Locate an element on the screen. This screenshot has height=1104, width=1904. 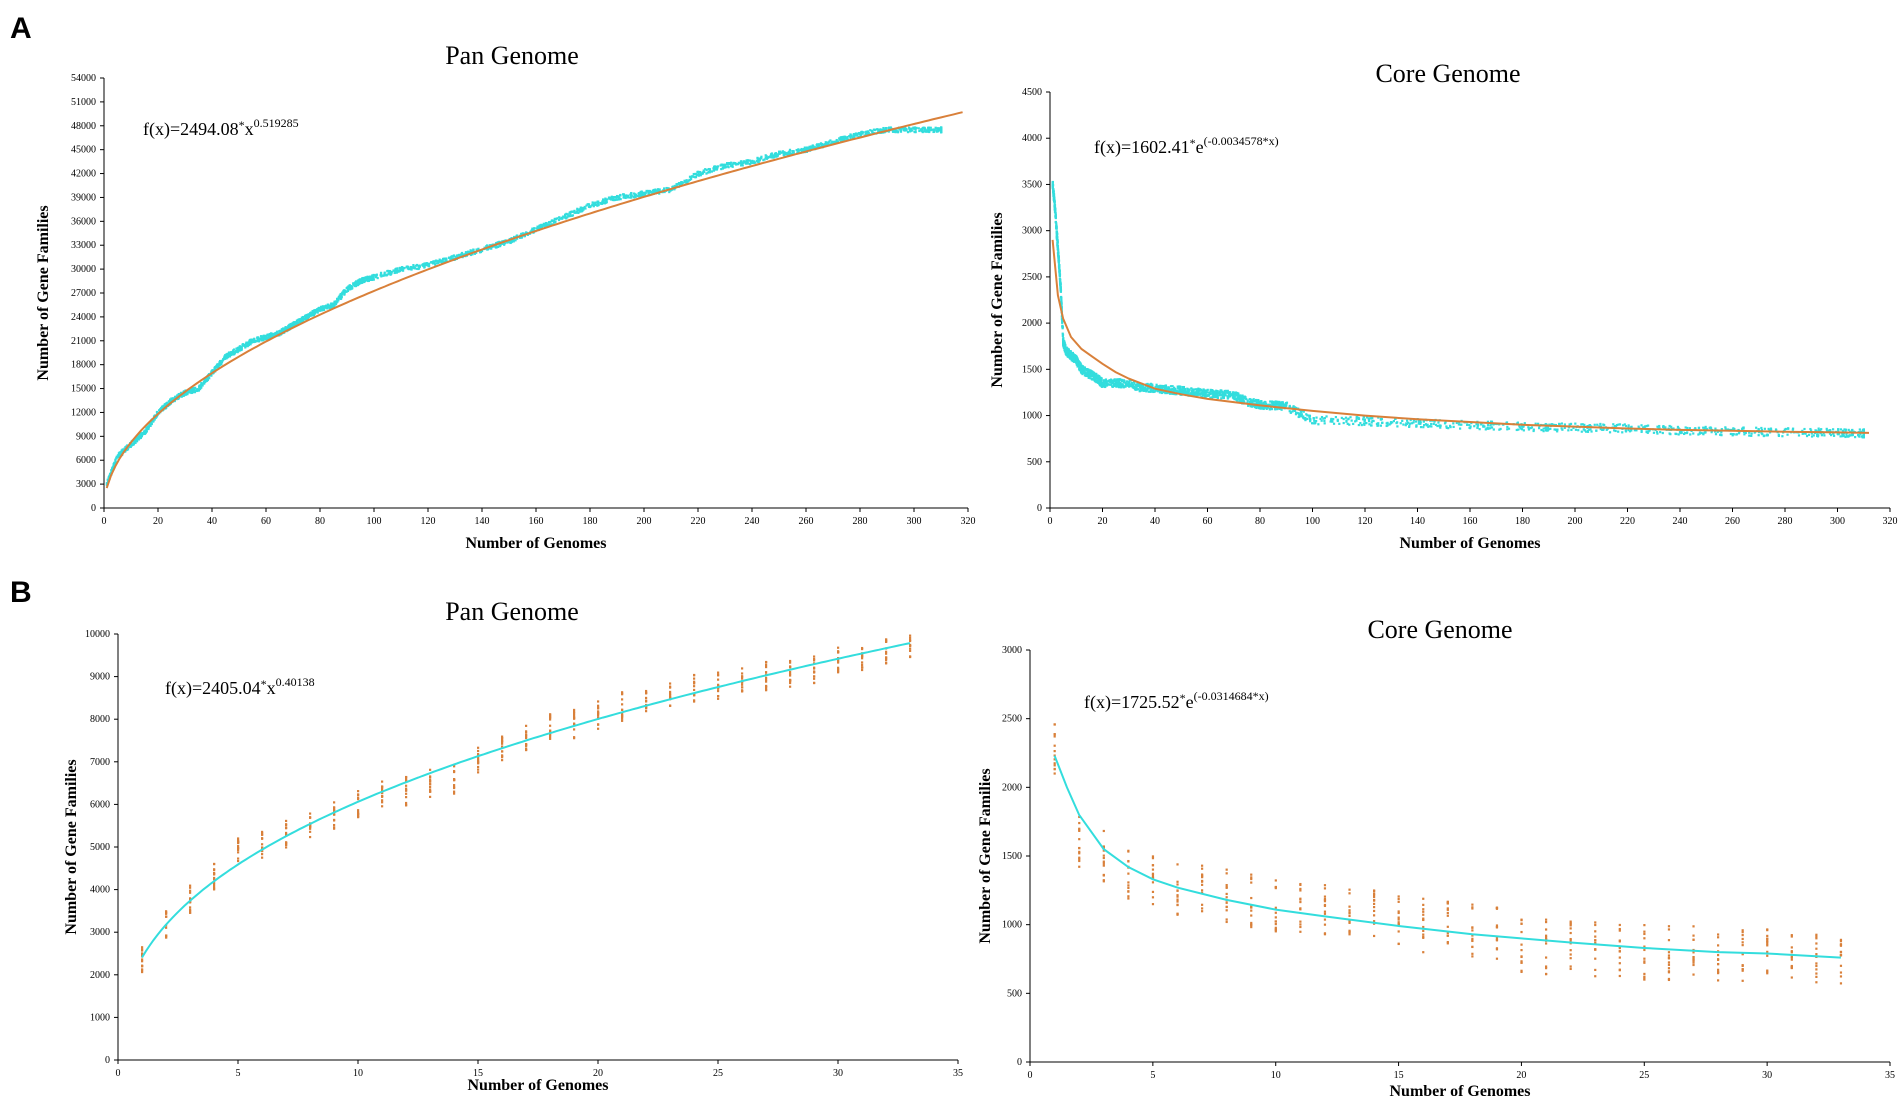
x-tick-label: 100 is located at coordinates (1312, 521).